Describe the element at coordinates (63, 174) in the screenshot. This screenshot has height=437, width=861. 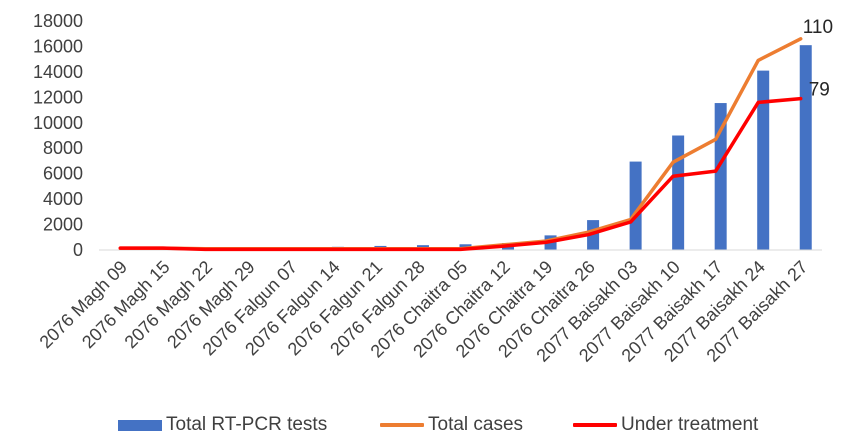
I see `y-tick-label: 6000` at that location.